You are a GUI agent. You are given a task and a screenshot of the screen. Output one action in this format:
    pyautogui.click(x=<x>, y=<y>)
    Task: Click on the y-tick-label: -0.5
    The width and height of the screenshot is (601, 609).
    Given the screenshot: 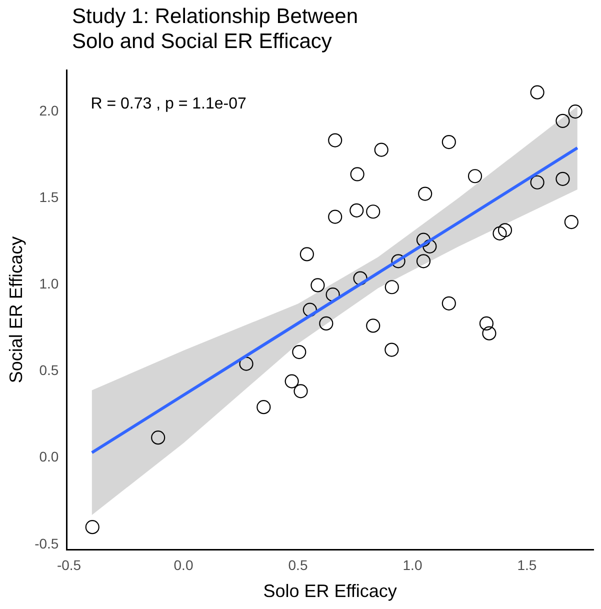 What is the action you would take?
    pyautogui.click(x=46, y=543)
    